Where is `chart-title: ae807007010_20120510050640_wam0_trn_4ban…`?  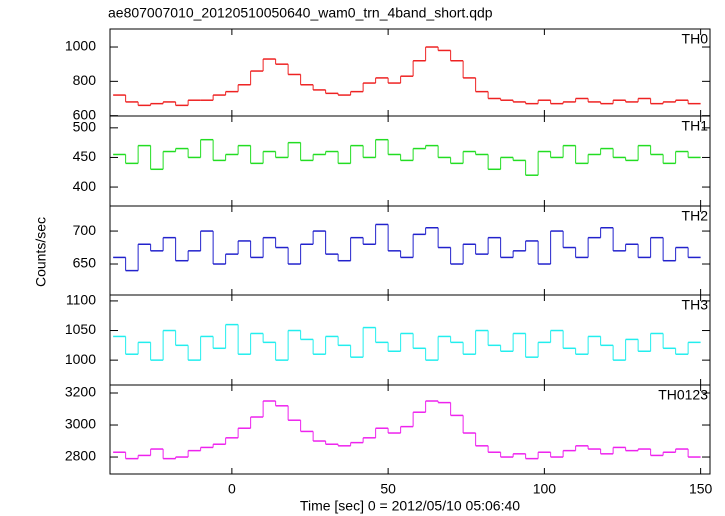 chart-title: ae807007010_20120510050640_wam0_trn_4ban… is located at coordinates (300, 13).